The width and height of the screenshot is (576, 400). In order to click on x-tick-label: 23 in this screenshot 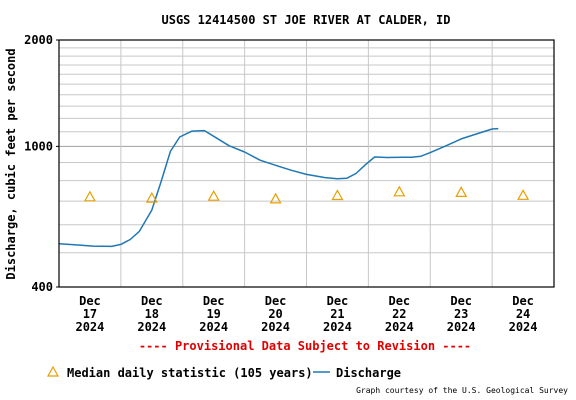, I will do `click(461, 314)`.